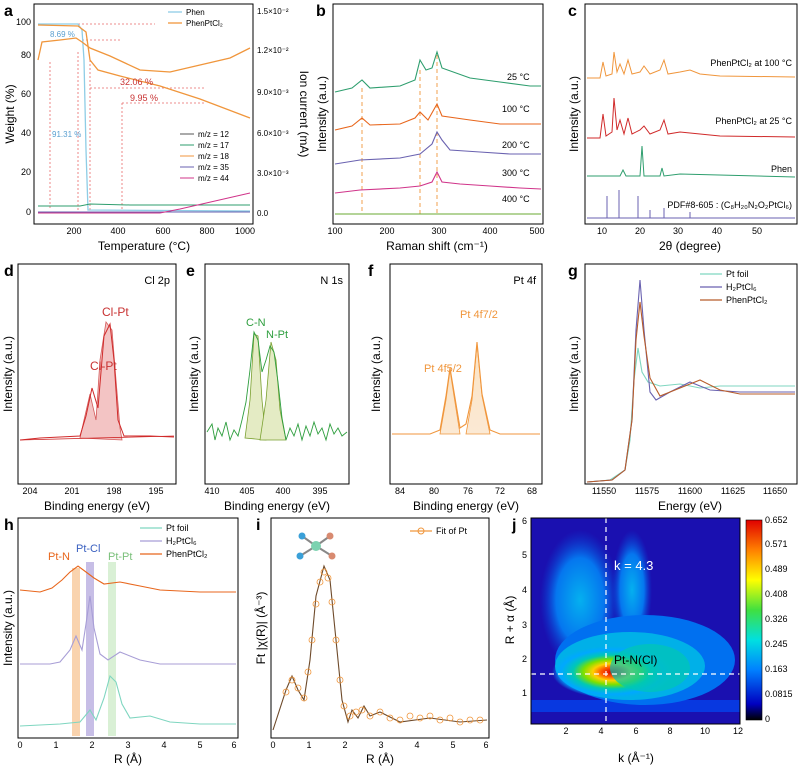 This screenshot has width=800, height=766. What do you see at coordinates (437, 246) in the screenshot?
I see `x-axis-label: Raman shift (cm⁻¹)` at bounding box center [437, 246].